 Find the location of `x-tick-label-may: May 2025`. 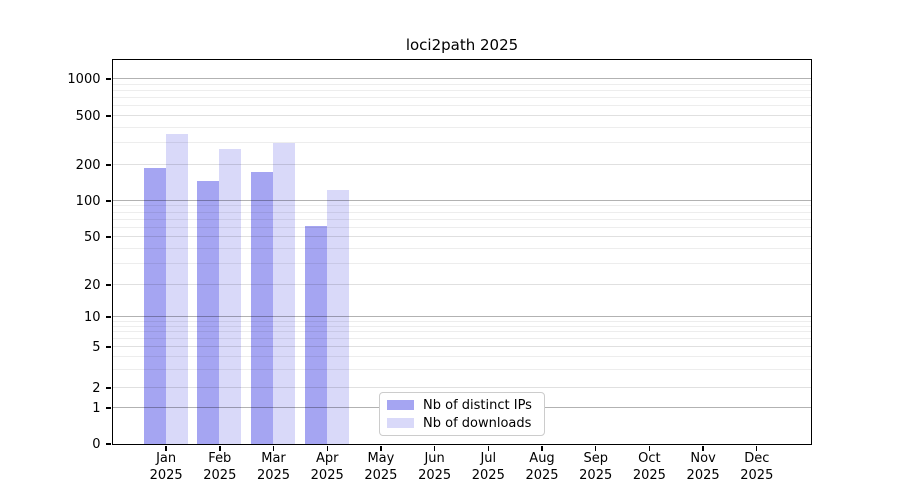

x-tick-label-may: May 2025 is located at coordinates (381, 467).